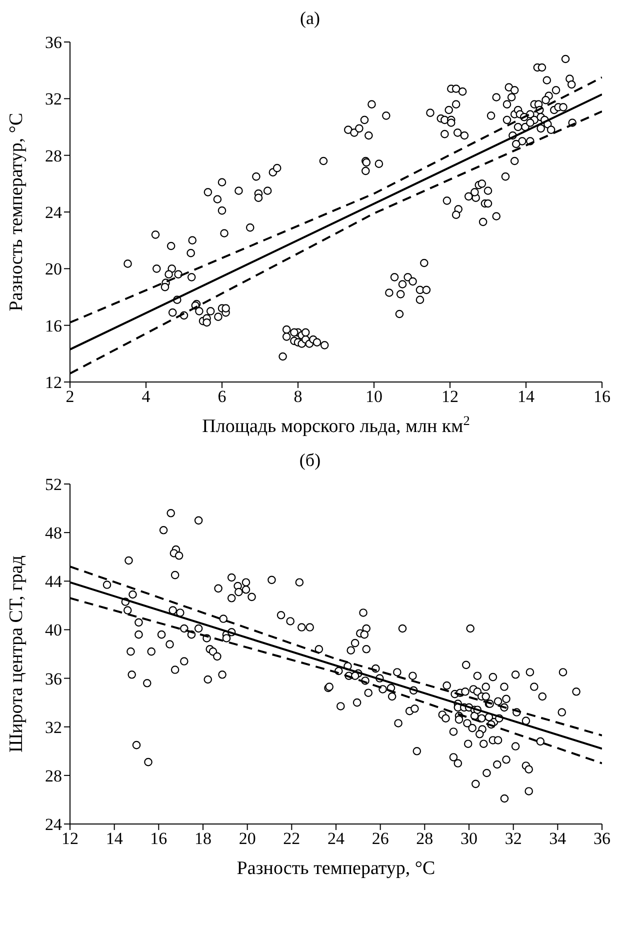 The width and height of the screenshot is (620, 939). Describe the element at coordinates (53, 382) in the screenshot. I see `y-tick-label: 12` at that location.